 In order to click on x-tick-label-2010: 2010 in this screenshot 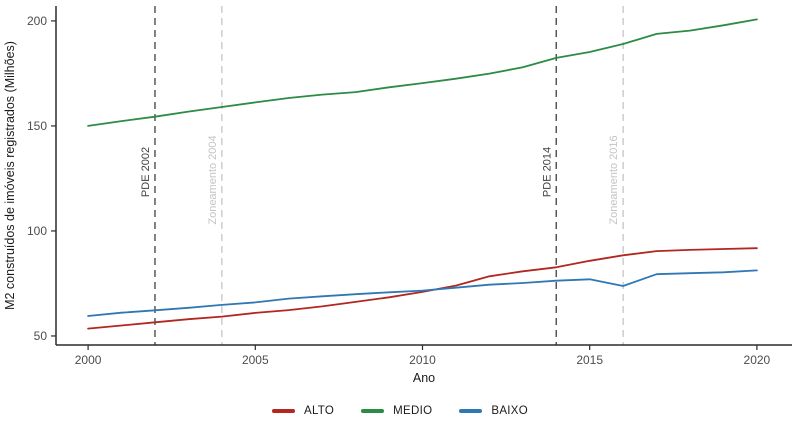, I will do `click(422, 360)`.